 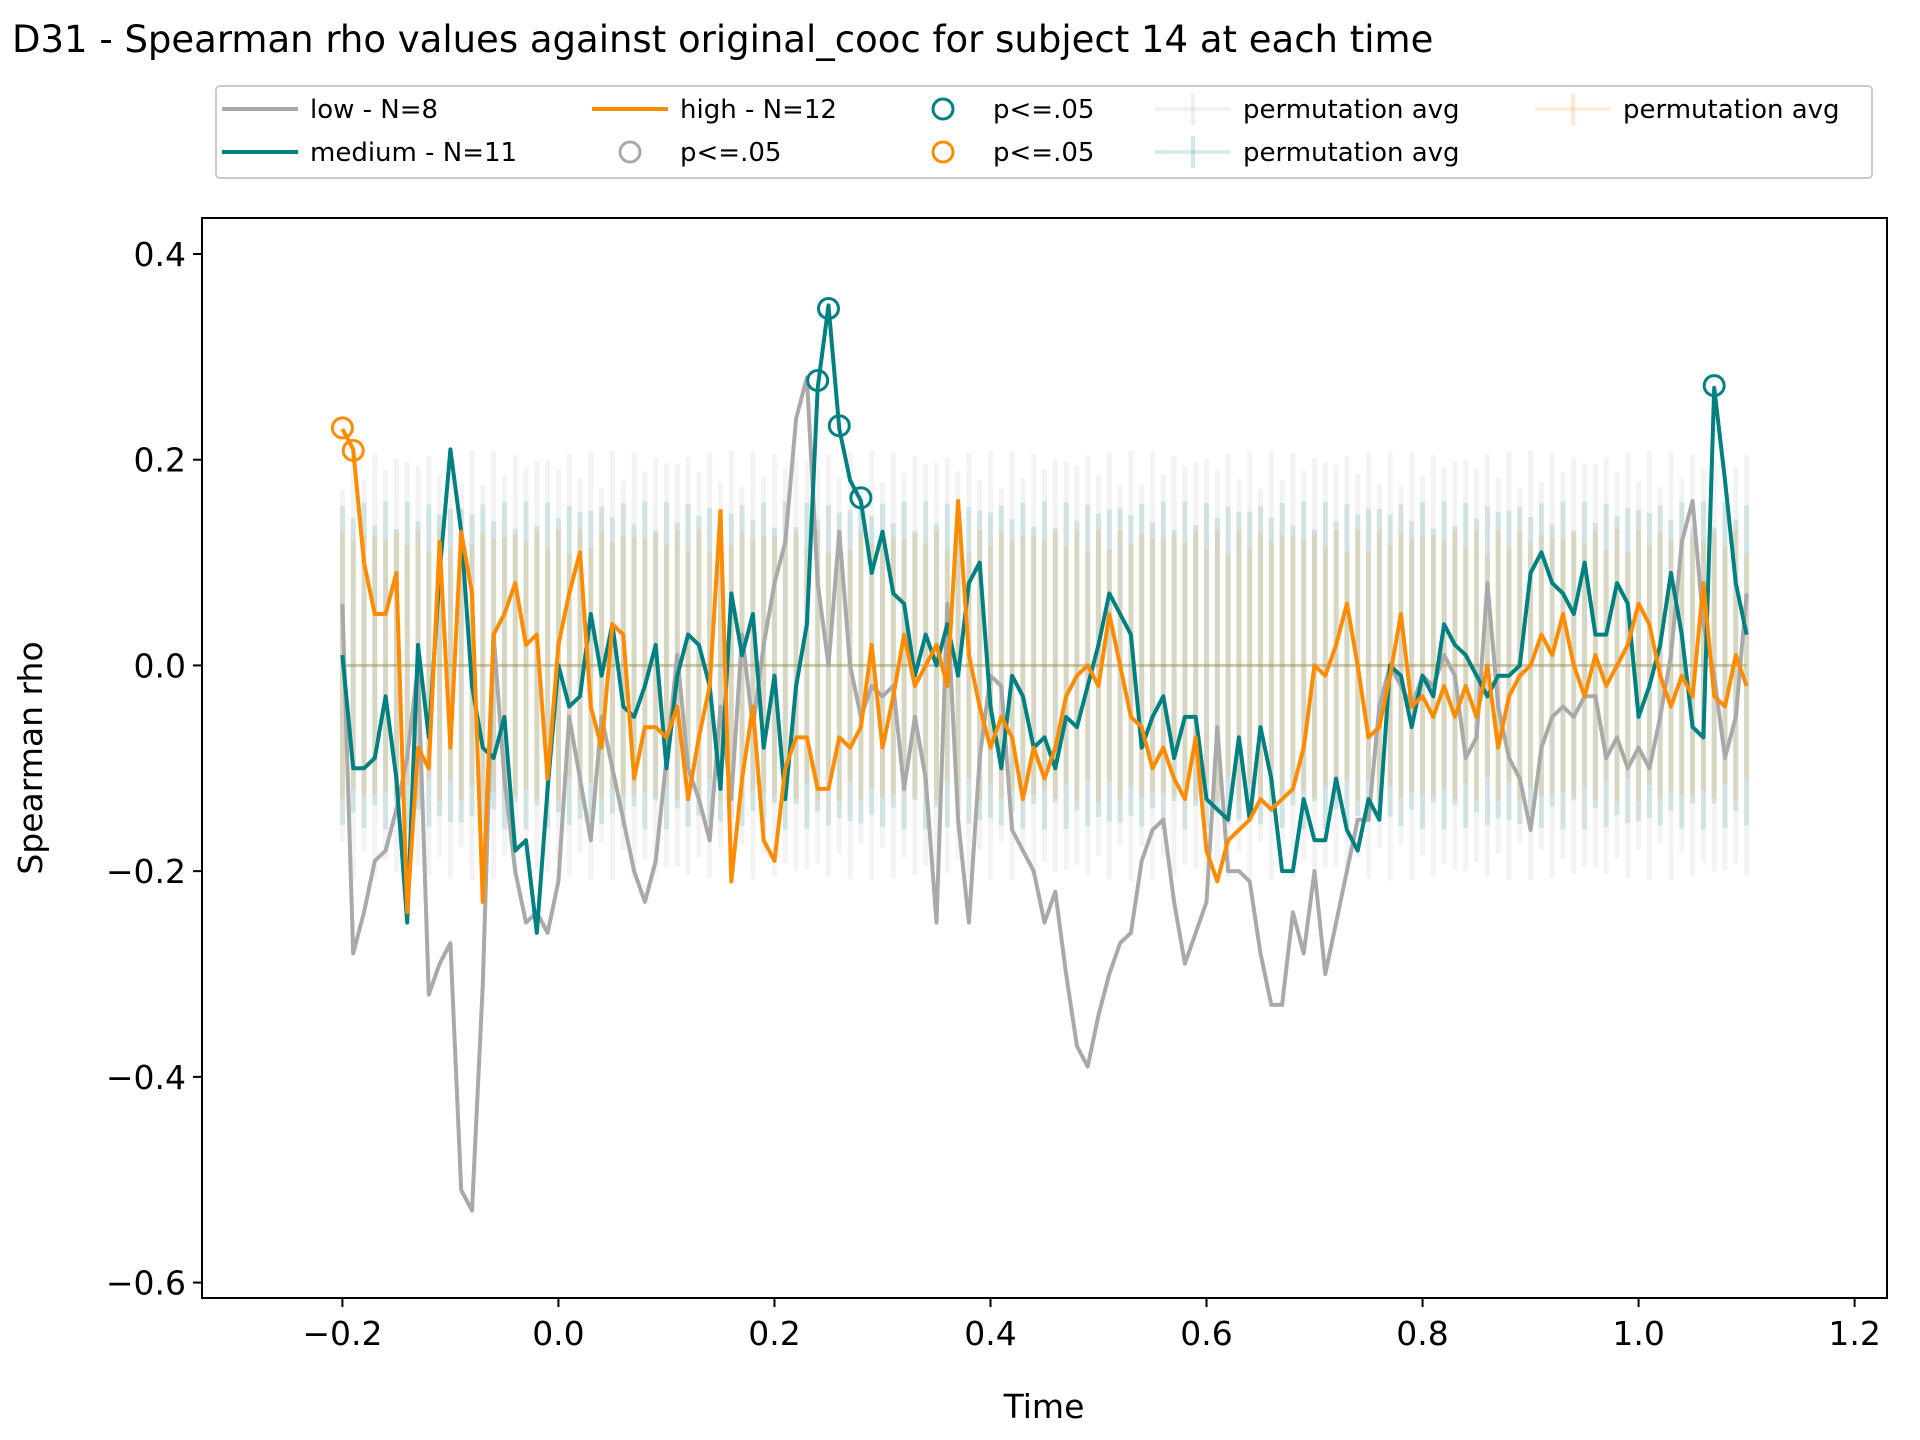 What do you see at coordinates (160, 665) in the screenshot?
I see `y-tick-label: 0.0` at bounding box center [160, 665].